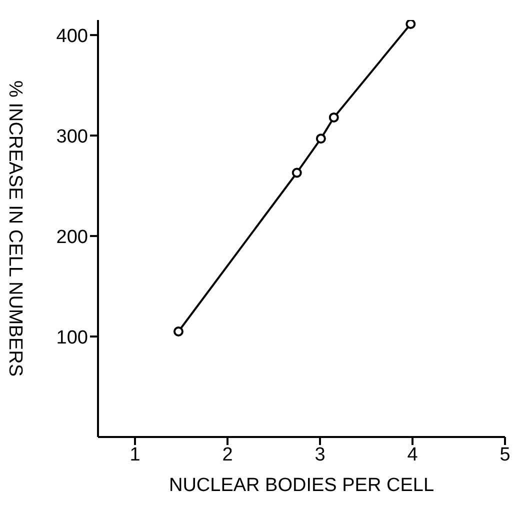 The width and height of the screenshot is (527, 513). I want to click on x-tick-label: 4, so click(412, 455).